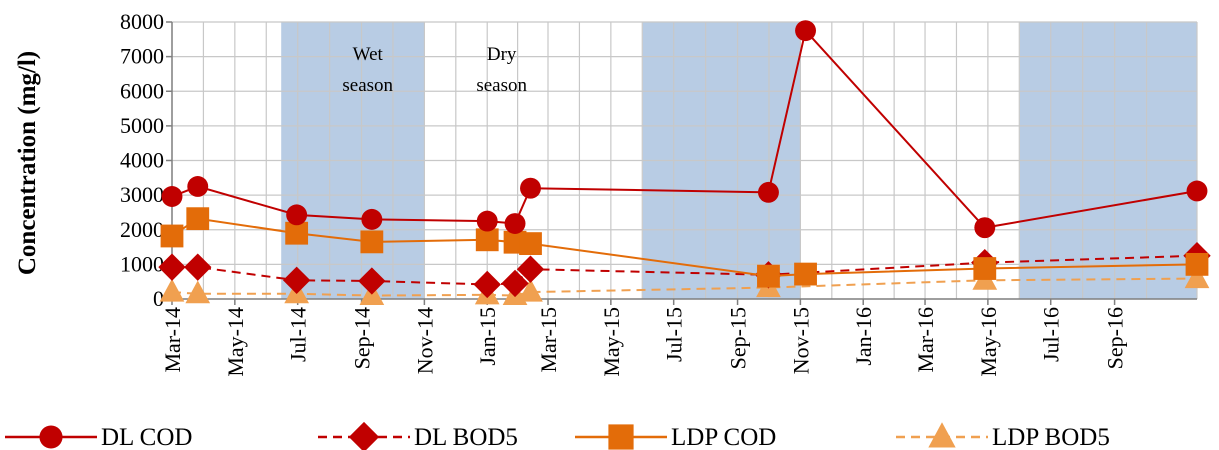 Image resolution: width=1219 pixels, height=450 pixels. I want to click on season-label: Dry season, so click(501, 70).